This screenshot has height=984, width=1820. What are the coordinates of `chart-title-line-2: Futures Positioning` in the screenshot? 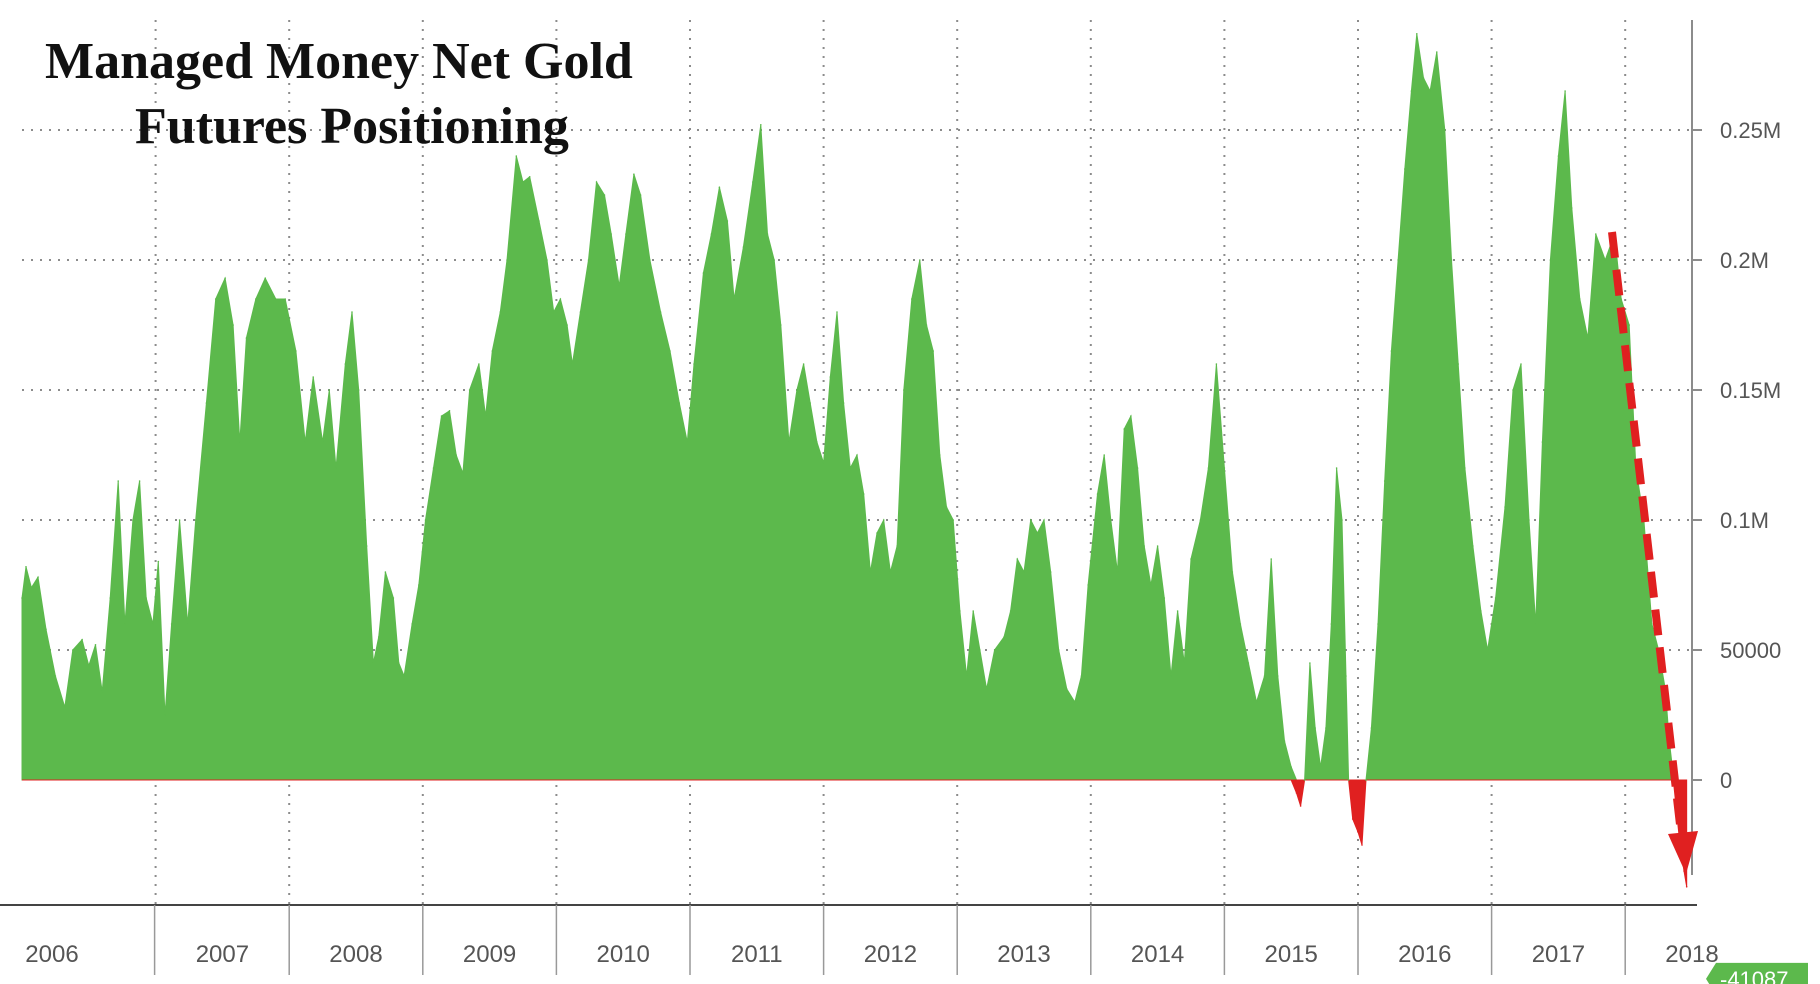 It's located at (352, 126).